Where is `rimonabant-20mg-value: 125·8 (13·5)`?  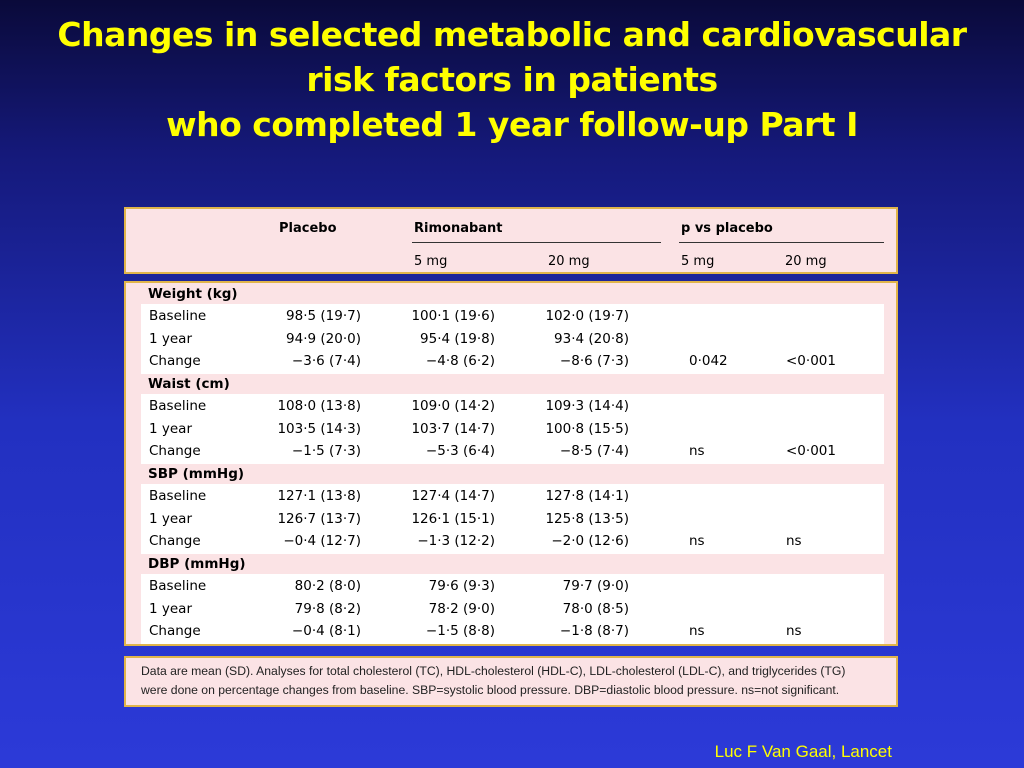
rimonabant-20mg-value: 125·8 (13·5) is located at coordinates (587, 518).